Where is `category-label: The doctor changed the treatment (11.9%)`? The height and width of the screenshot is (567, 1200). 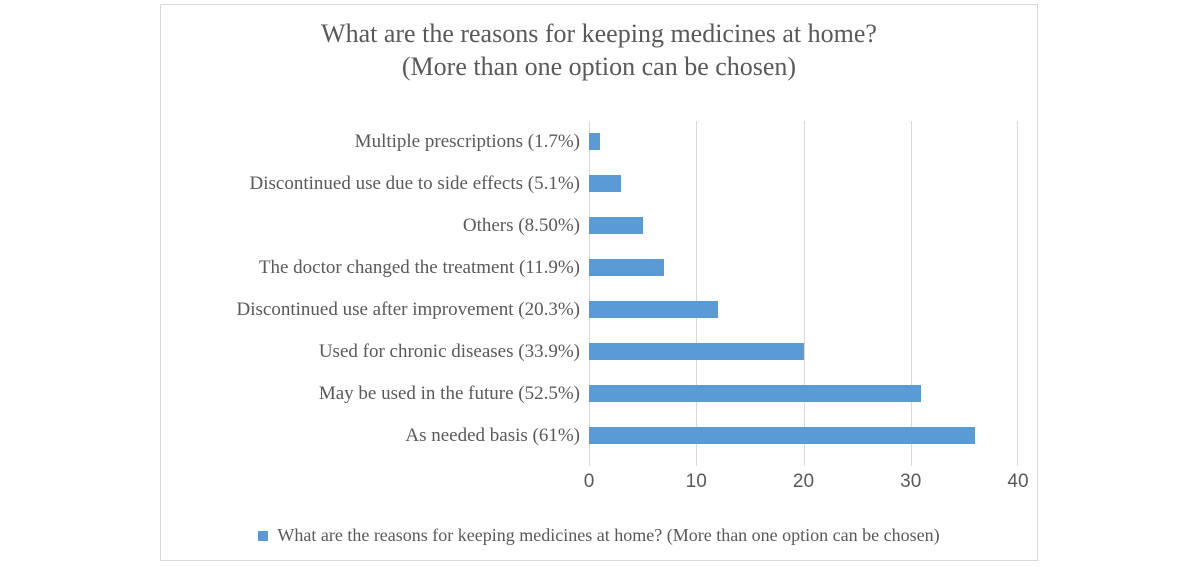
category-label: The doctor changed the treatment (11.9%) is located at coordinates (419, 267).